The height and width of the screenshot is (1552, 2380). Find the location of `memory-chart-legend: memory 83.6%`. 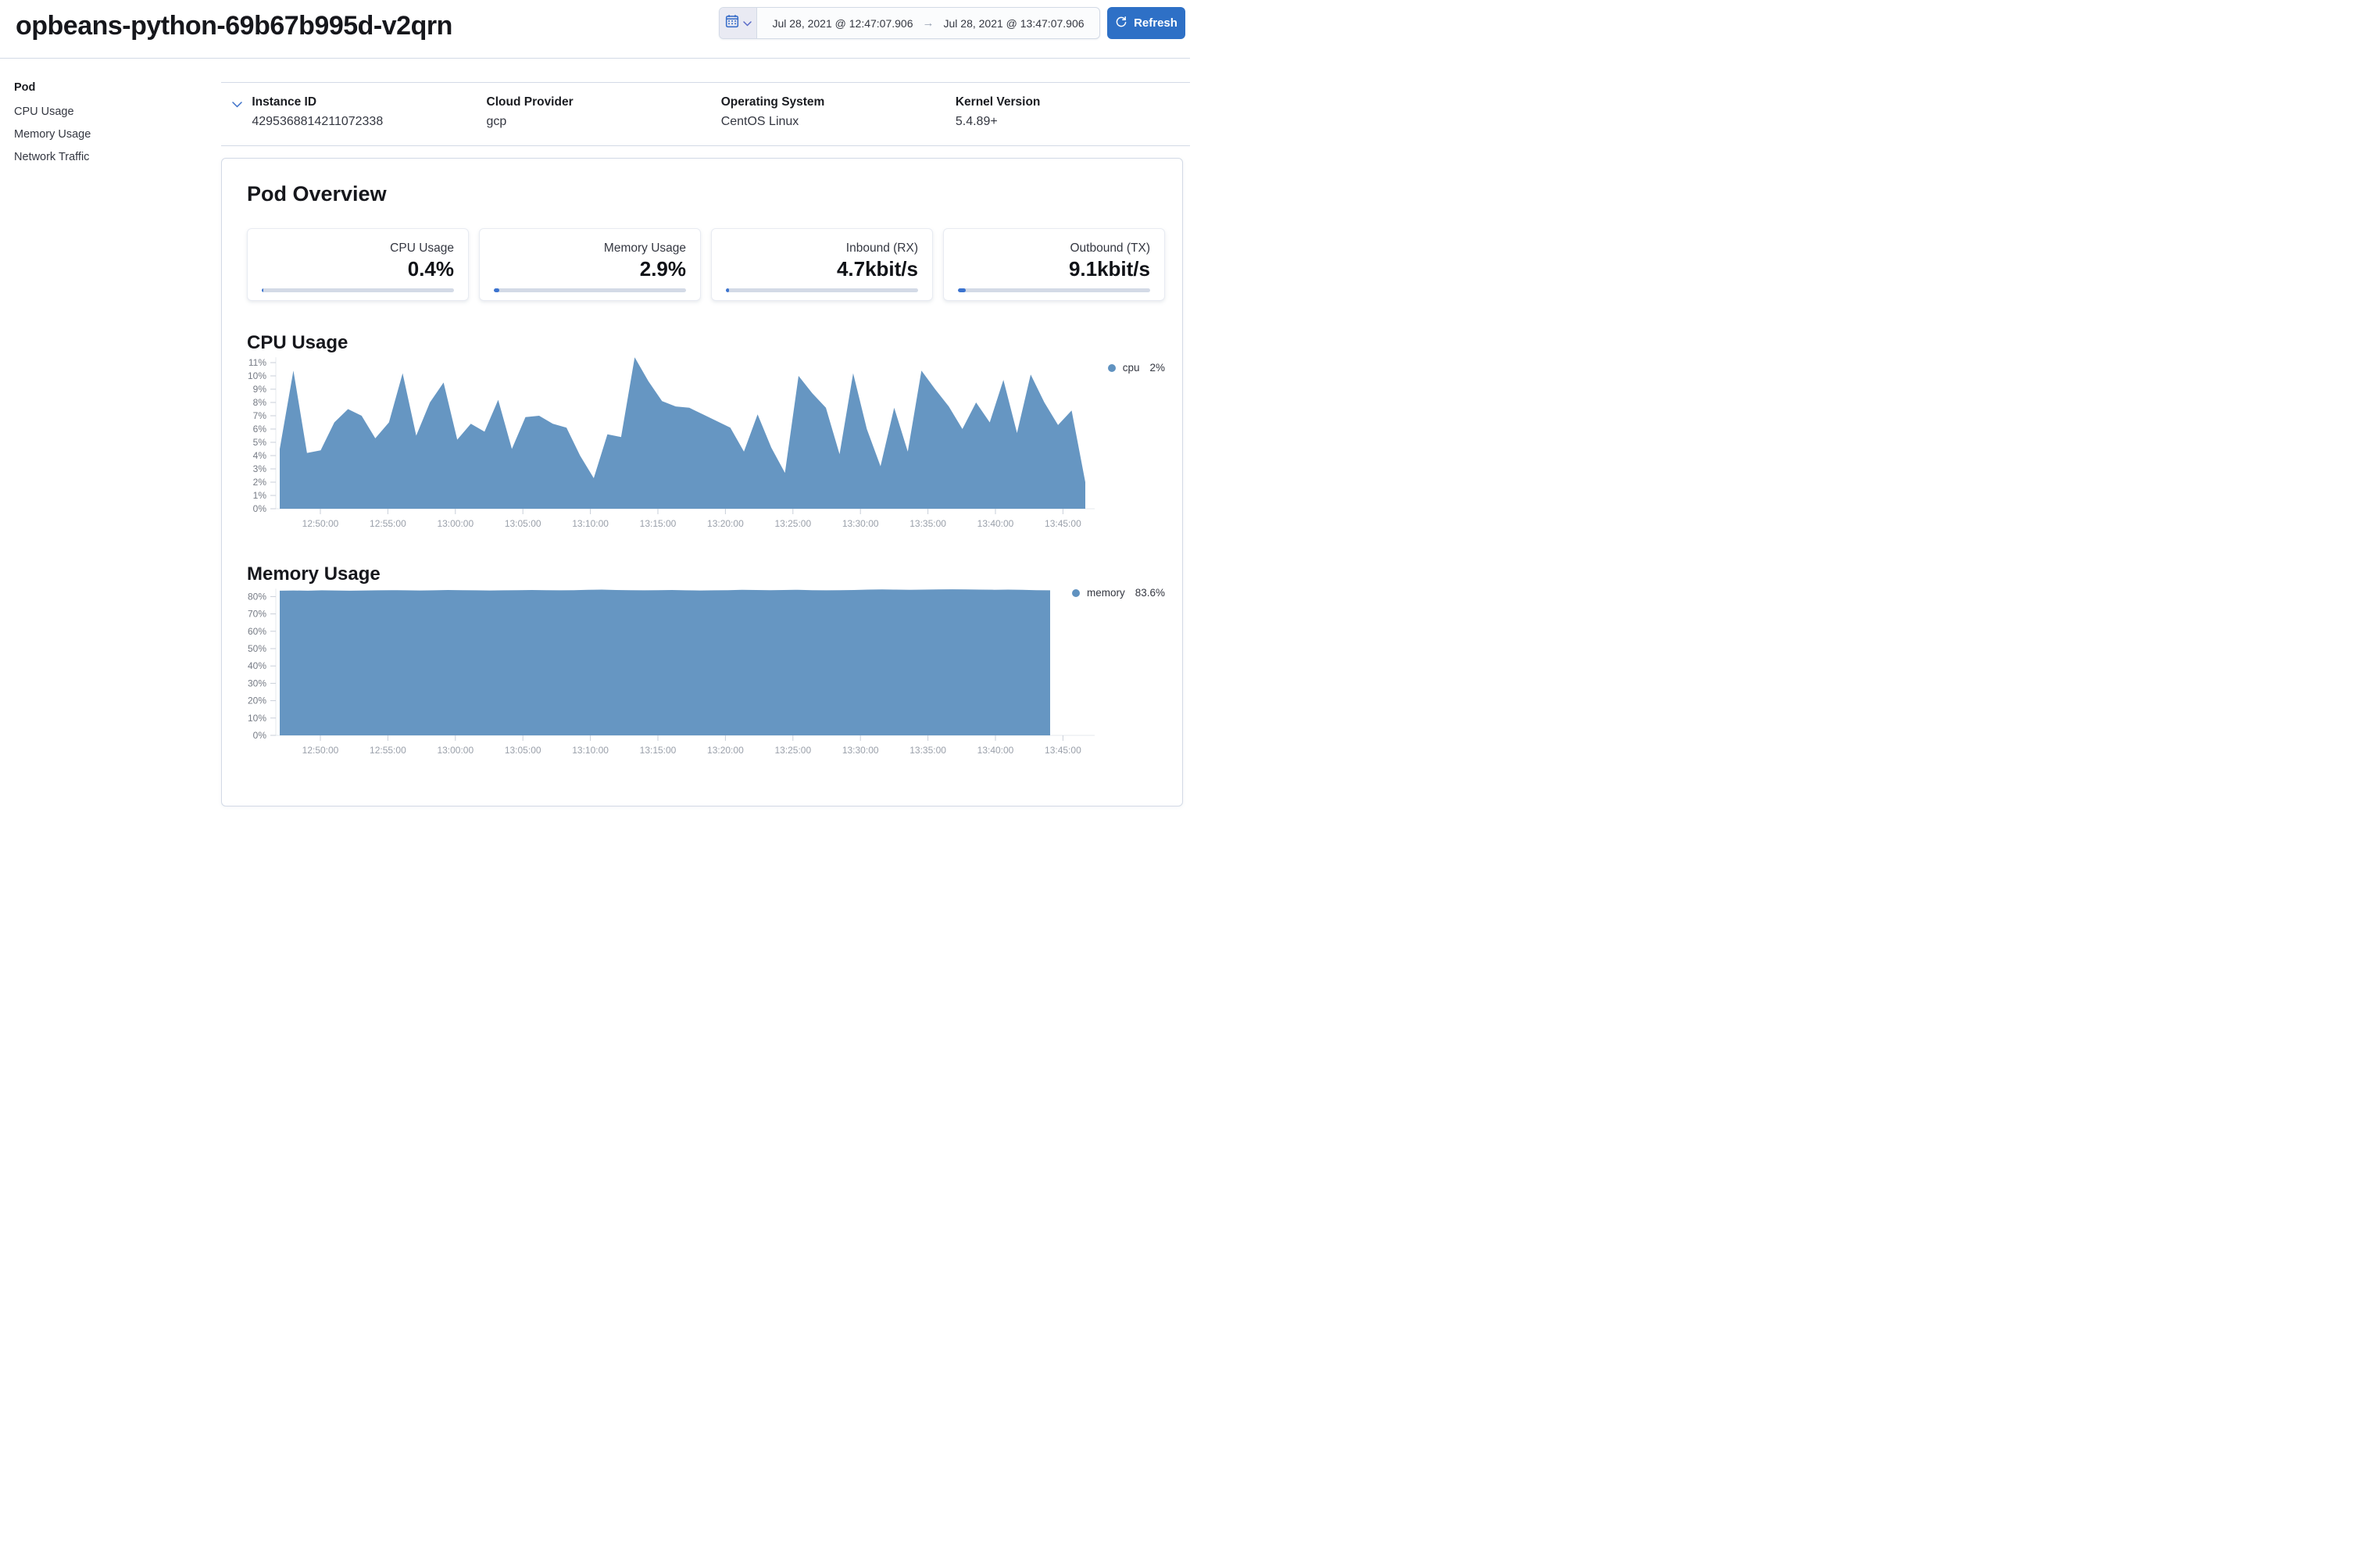

memory-chart-legend: memory 83.6% is located at coordinates (1118, 593).